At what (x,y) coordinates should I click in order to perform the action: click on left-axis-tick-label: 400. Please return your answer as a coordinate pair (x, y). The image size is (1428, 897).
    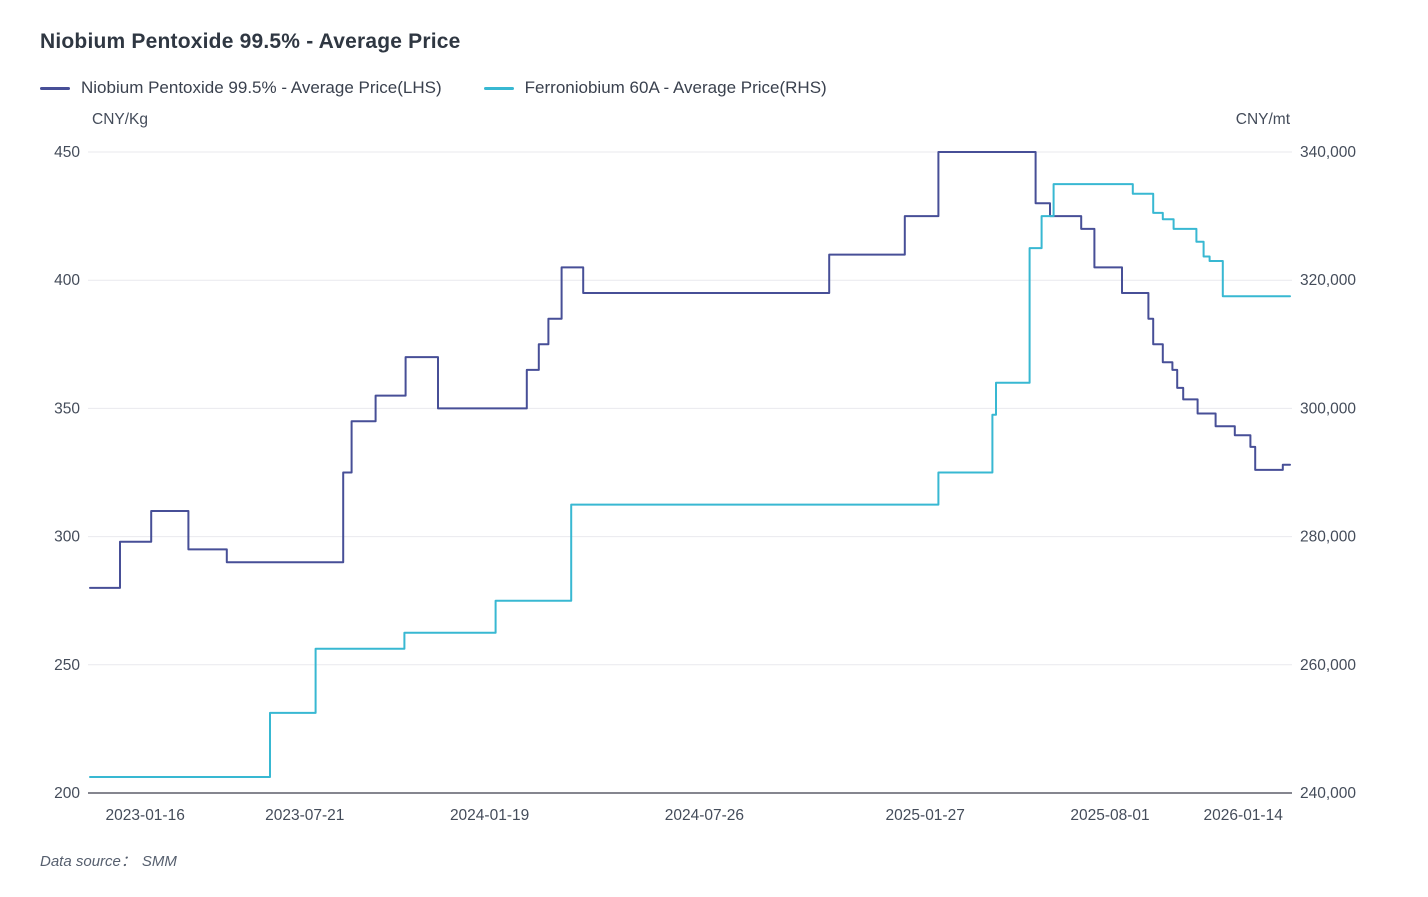
    Looking at the image, I should click on (67, 280).